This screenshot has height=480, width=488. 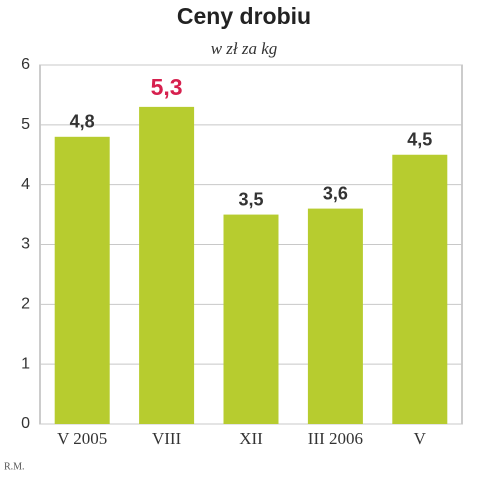 I want to click on value-label: 4,5, so click(x=419, y=140).